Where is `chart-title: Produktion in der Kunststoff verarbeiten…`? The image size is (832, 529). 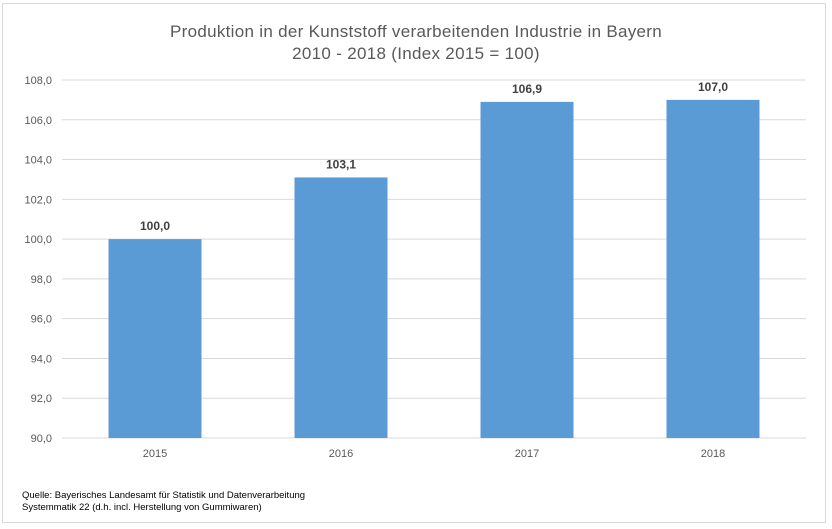 chart-title: Produktion in der Kunststoff verarbeiten… is located at coordinates (416, 31).